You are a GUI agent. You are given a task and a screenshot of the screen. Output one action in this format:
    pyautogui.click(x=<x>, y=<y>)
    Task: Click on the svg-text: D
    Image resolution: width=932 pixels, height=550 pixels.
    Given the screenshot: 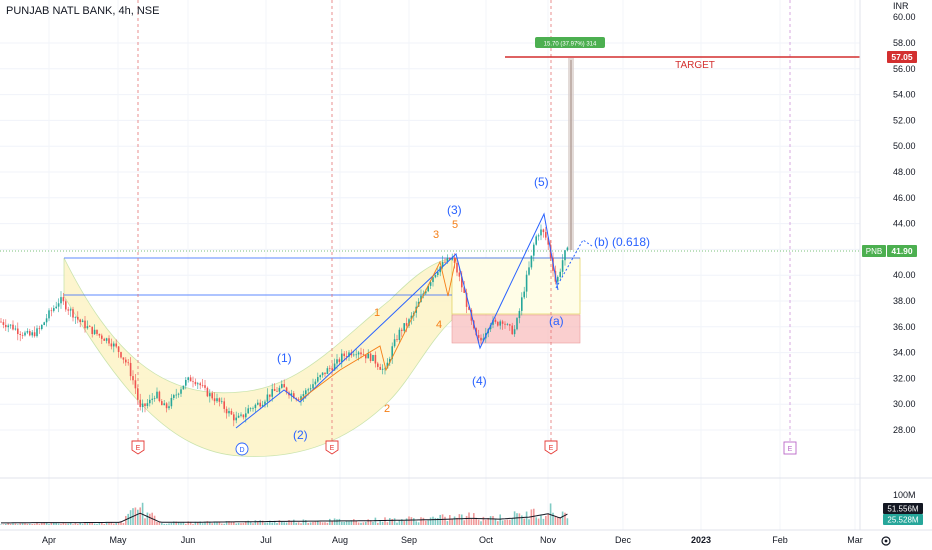 What is the action you would take?
    pyautogui.click(x=241, y=450)
    